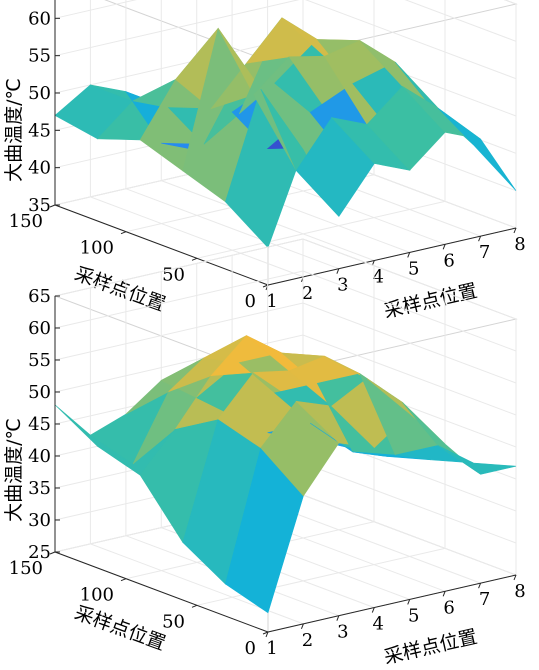  What do you see at coordinates (39, 552) in the screenshot?
I see `z-tick-label: 25` at bounding box center [39, 552].